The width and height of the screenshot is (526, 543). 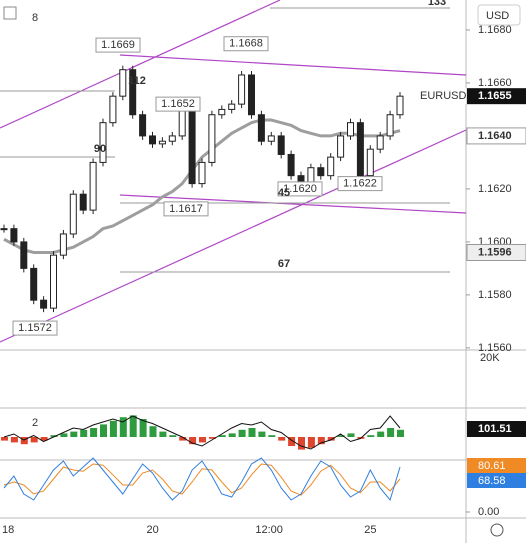 I want to click on y-tick-label: 0.00, so click(x=488, y=512).